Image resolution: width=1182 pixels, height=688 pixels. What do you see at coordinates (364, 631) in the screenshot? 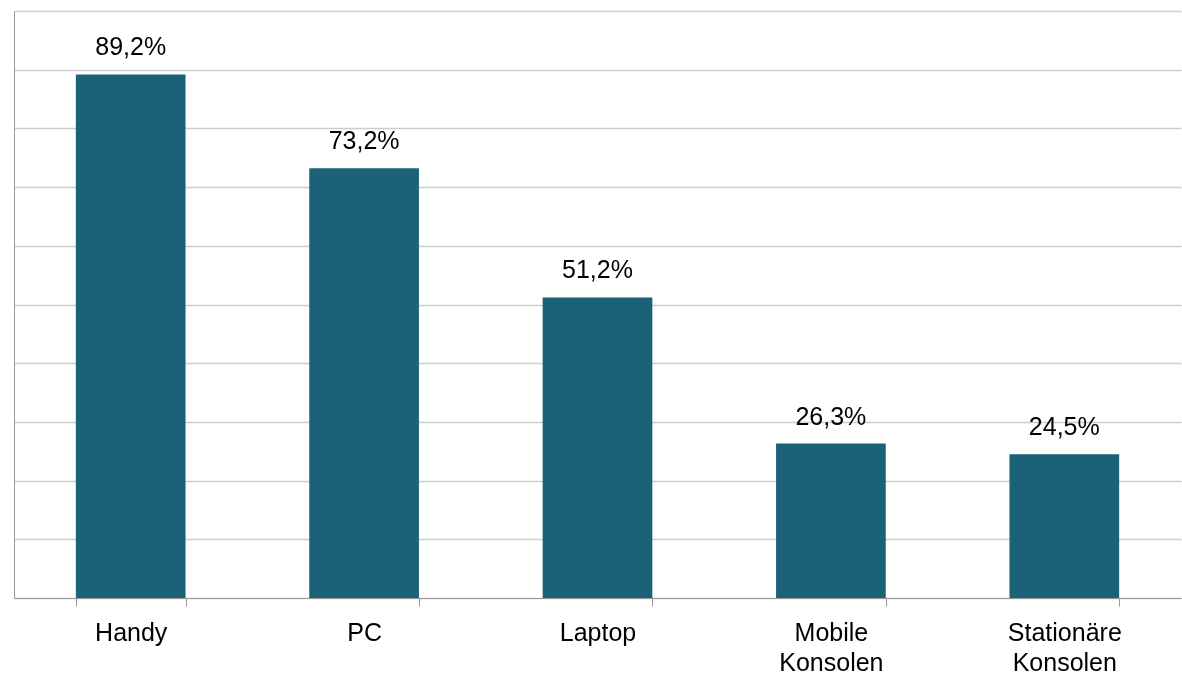
I see `x-tick-label: PC` at bounding box center [364, 631].